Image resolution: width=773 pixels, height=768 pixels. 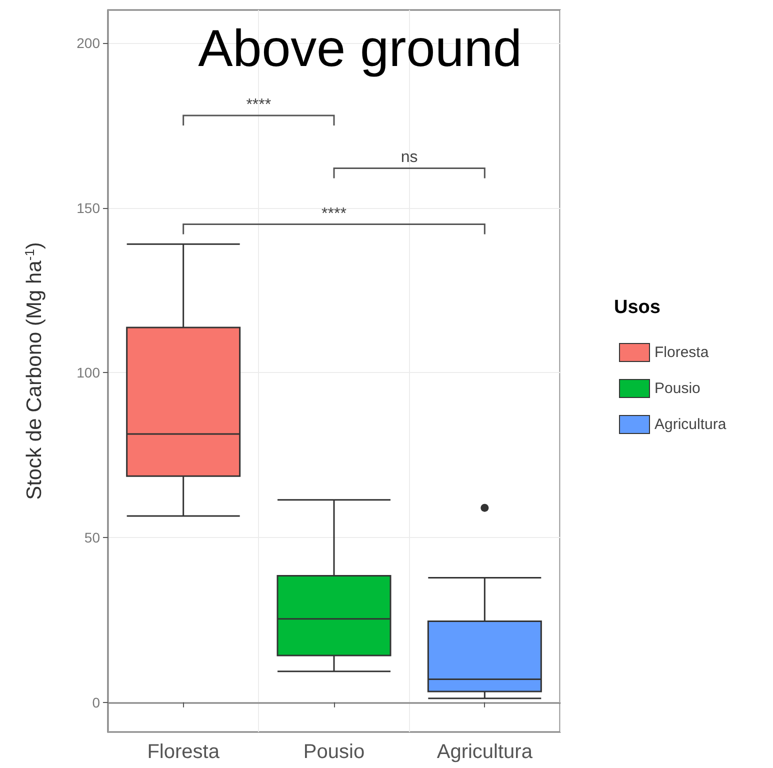 I want to click on chart-title: Above ground, so click(x=360, y=49).